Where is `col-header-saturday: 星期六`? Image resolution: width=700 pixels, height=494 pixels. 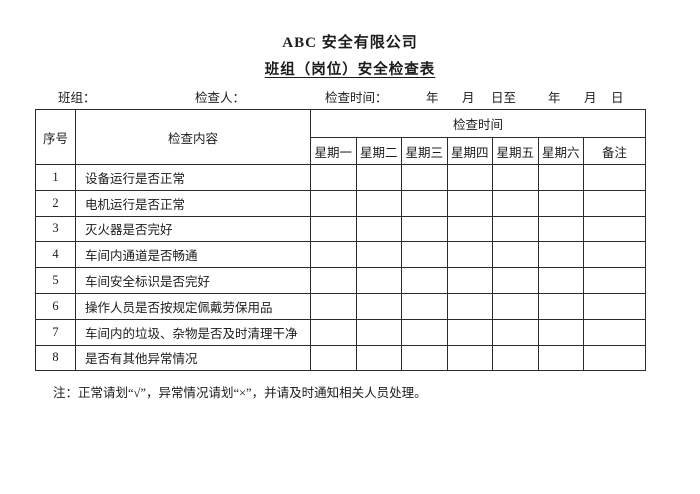
col-header-saturday: 星期六 is located at coordinates (560, 151).